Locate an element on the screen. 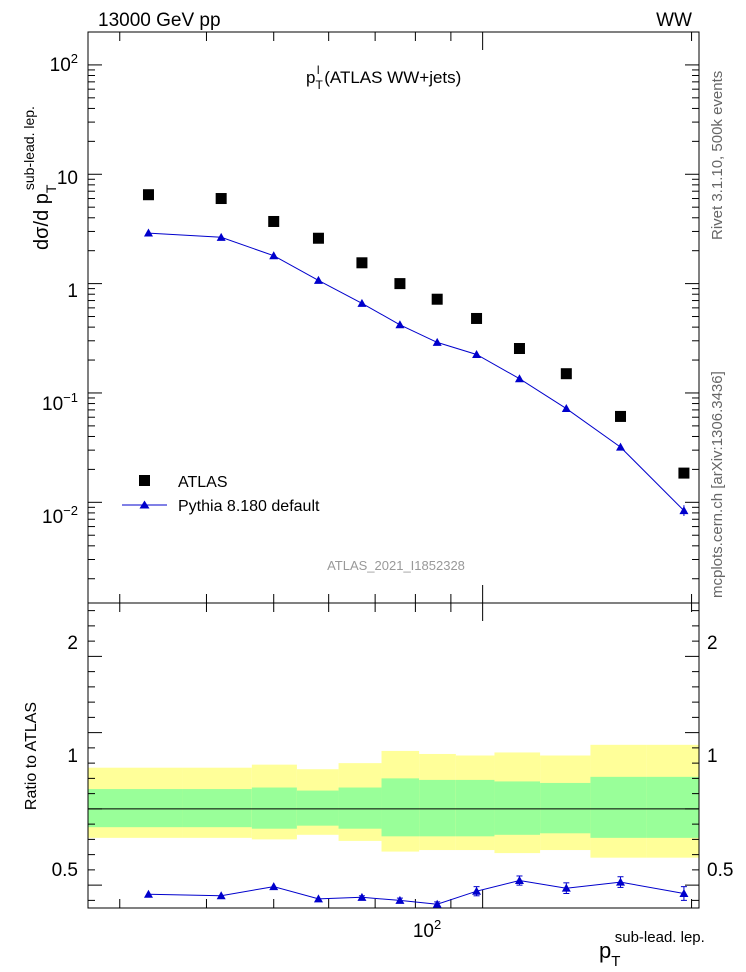 This screenshot has height=972, width=746. title-rest: (ATLAS WW+jets) is located at coordinates (390, 77).